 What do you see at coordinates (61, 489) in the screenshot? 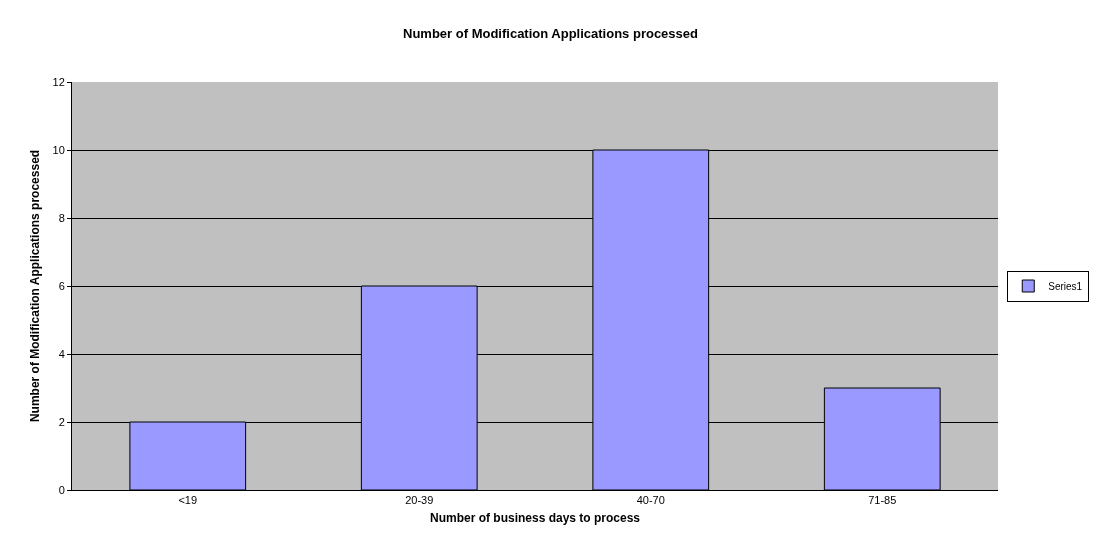
I see `y-tick-label: 0` at bounding box center [61, 489].